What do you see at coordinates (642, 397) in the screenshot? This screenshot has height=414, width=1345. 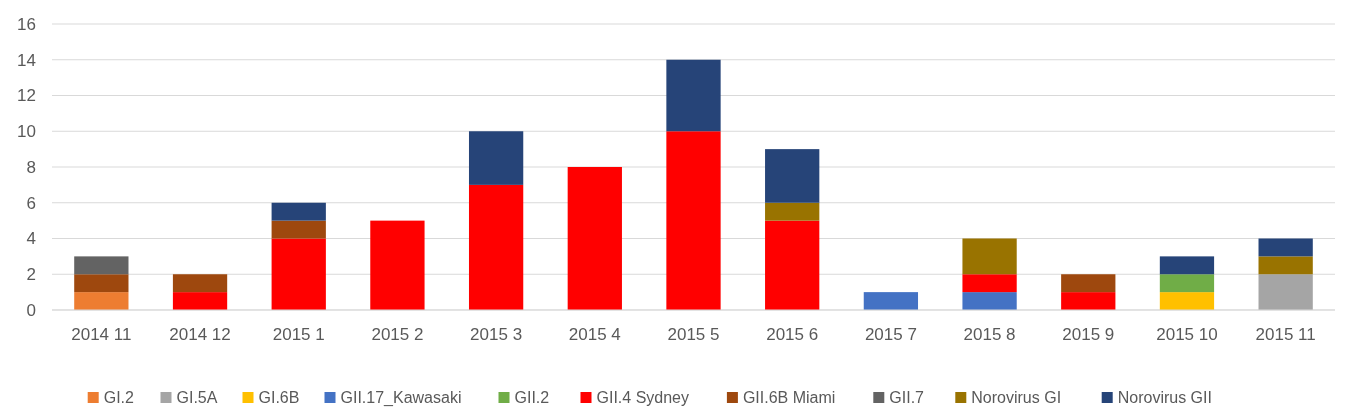 I see `legend-label: GII.4 Sydney` at bounding box center [642, 397].